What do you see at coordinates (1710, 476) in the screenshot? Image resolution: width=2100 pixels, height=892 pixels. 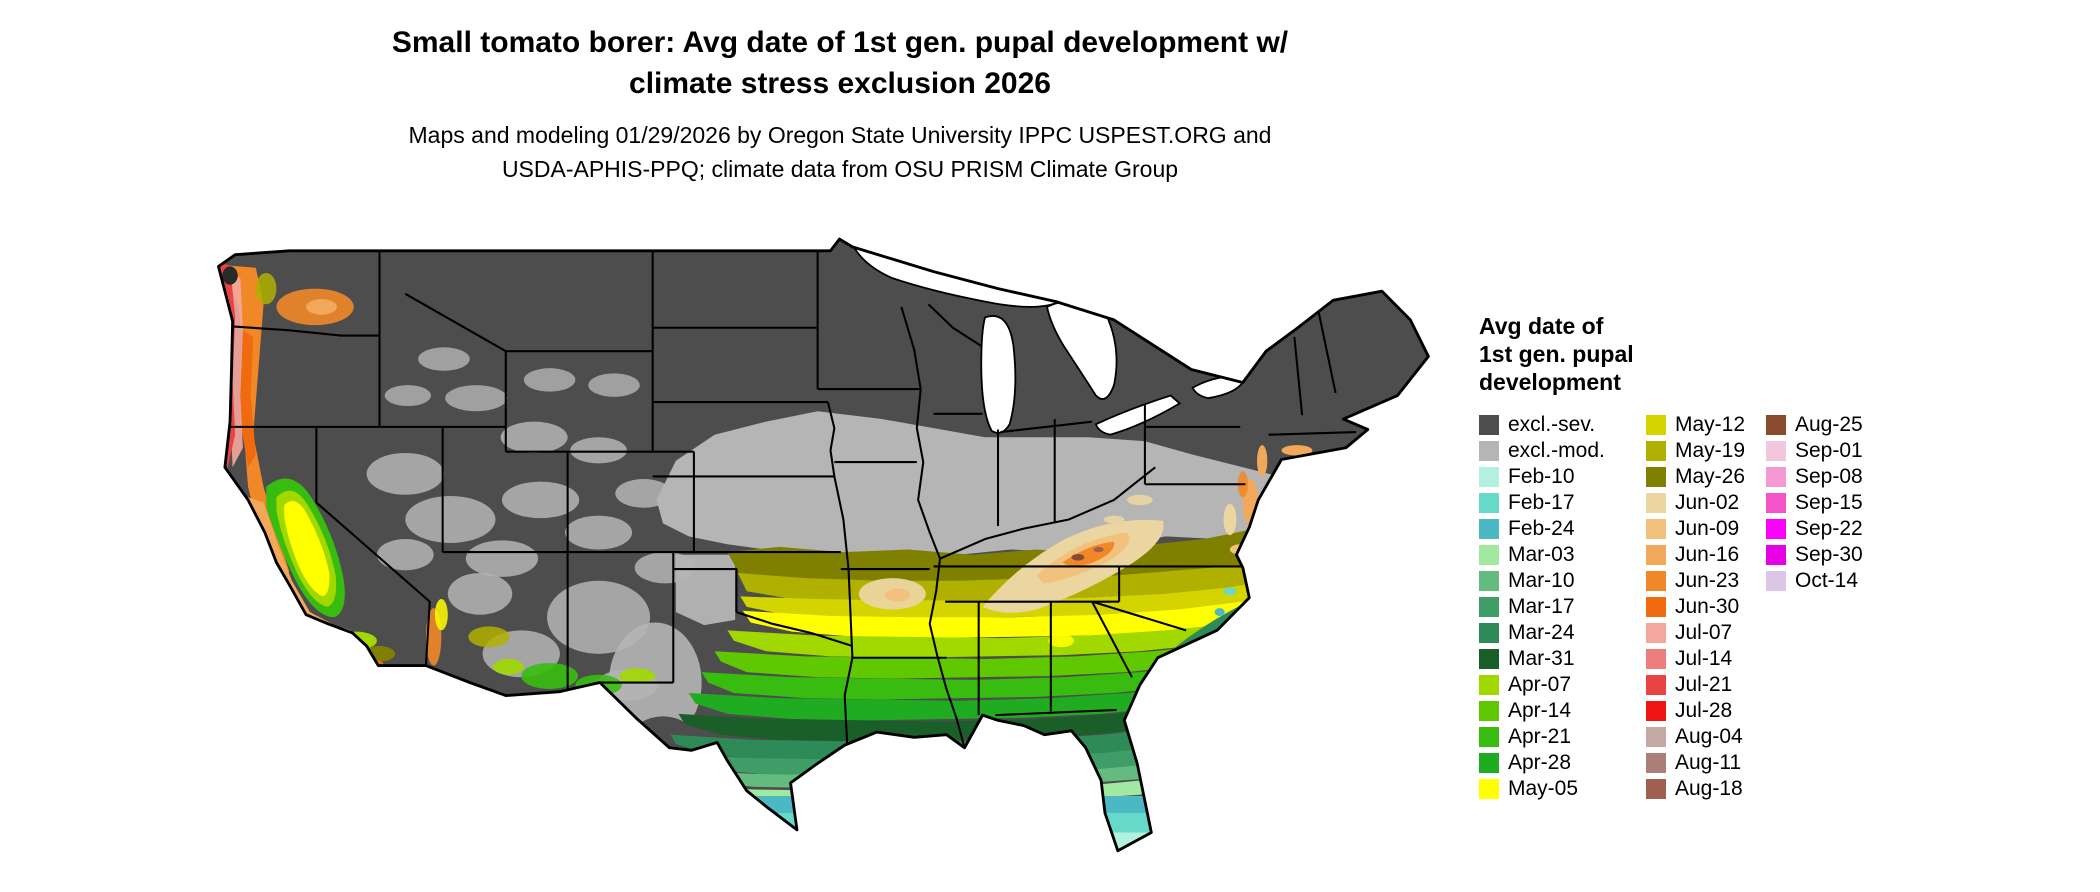 I see `legend-label: May-26` at bounding box center [1710, 476].